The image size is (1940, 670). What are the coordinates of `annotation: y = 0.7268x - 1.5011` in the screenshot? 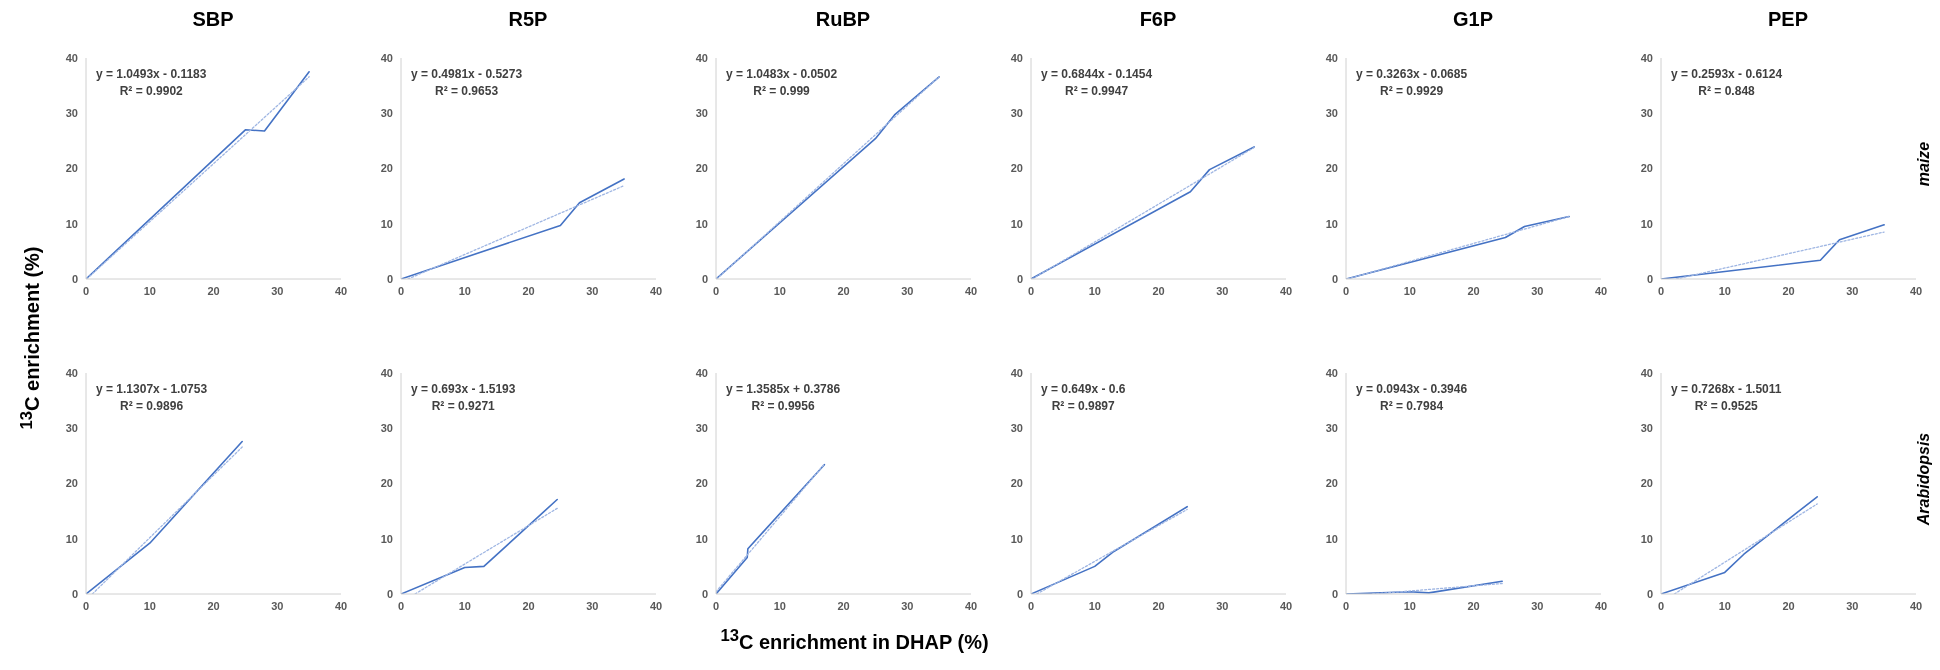 It's located at (1726, 389).